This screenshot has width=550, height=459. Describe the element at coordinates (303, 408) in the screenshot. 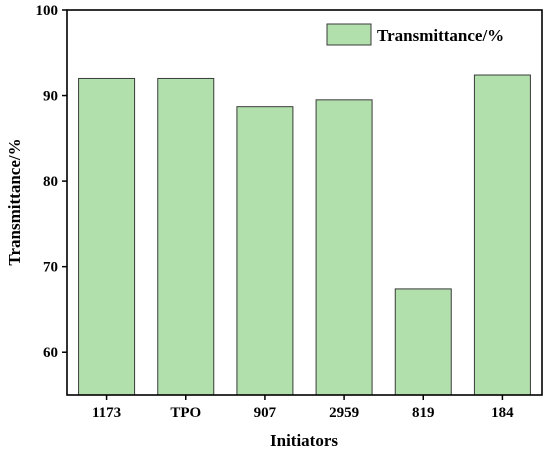

I see `x-axis-ticks: 1173 TPO 907 2959 819 184` at that location.